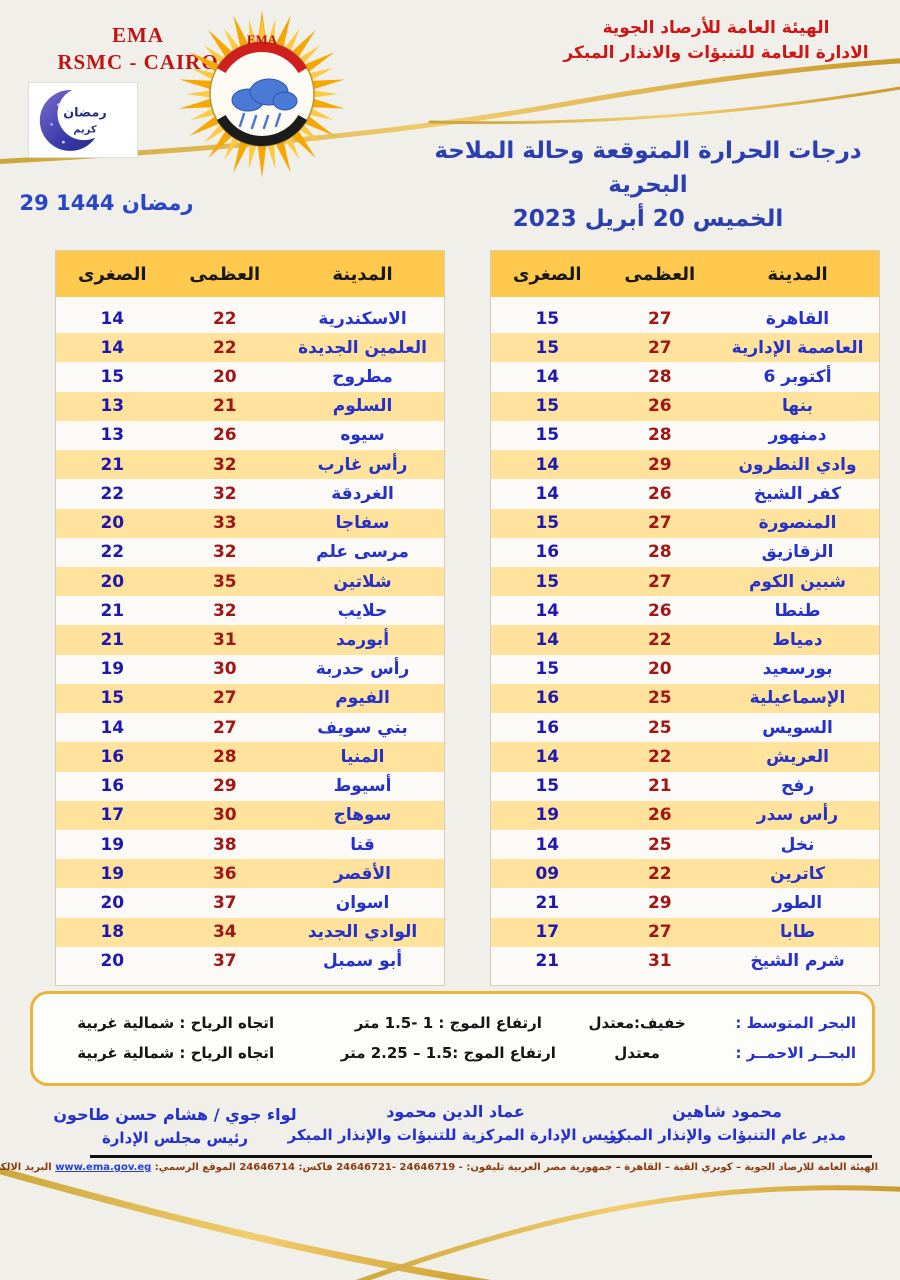 The width and height of the screenshot is (900, 1280). What do you see at coordinates (455, 1111) in the screenshot?
I see `signature-name: عماد الدين محمود` at bounding box center [455, 1111].